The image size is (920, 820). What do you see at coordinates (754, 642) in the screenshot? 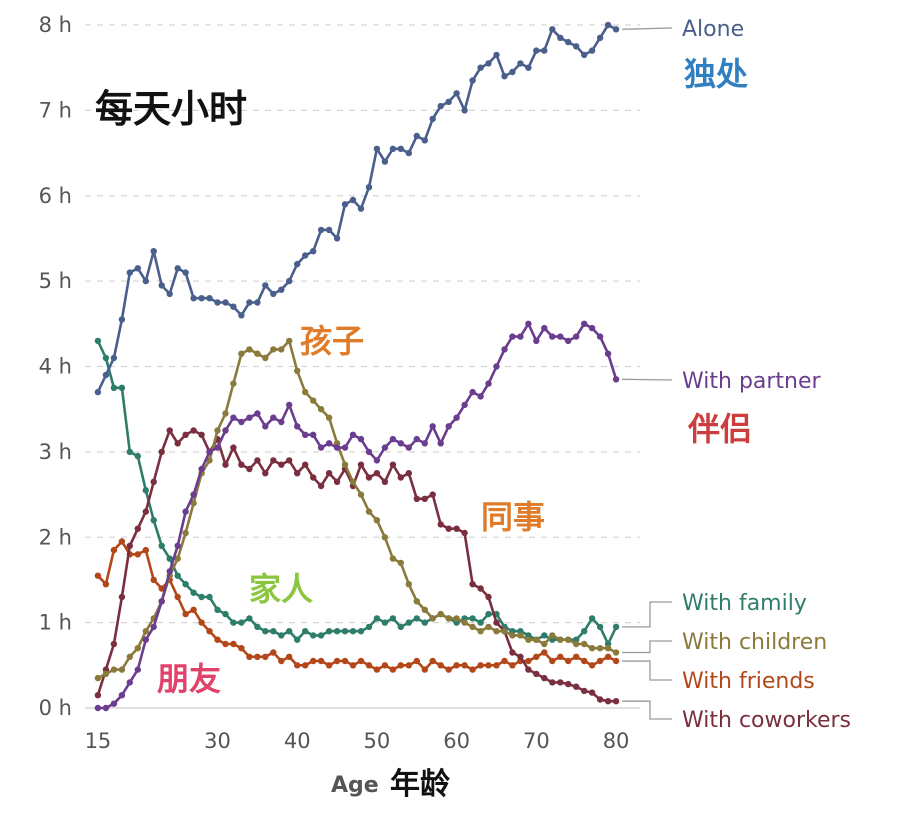
I see `series-label-children: With children` at bounding box center [754, 642].